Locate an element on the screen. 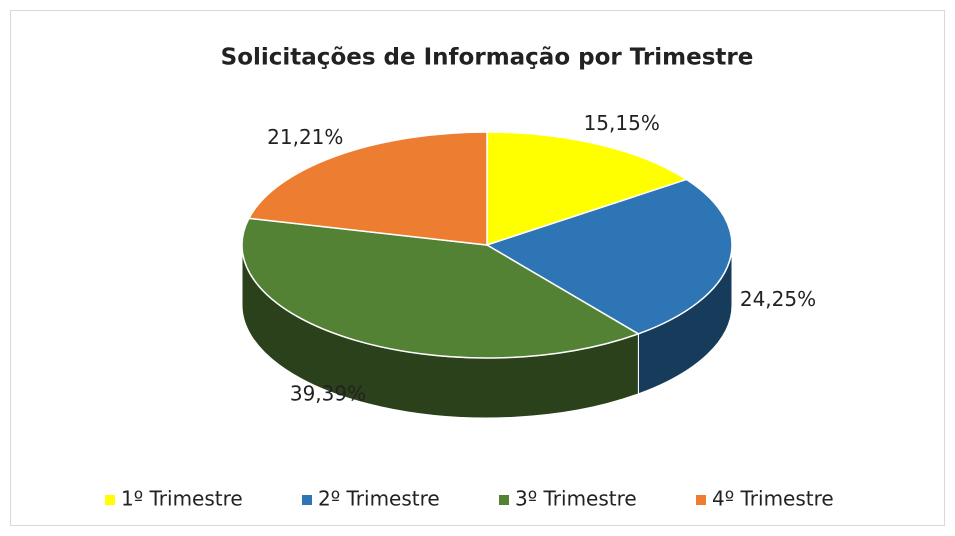  legend-label: 1º Trimestre is located at coordinates (182, 499).